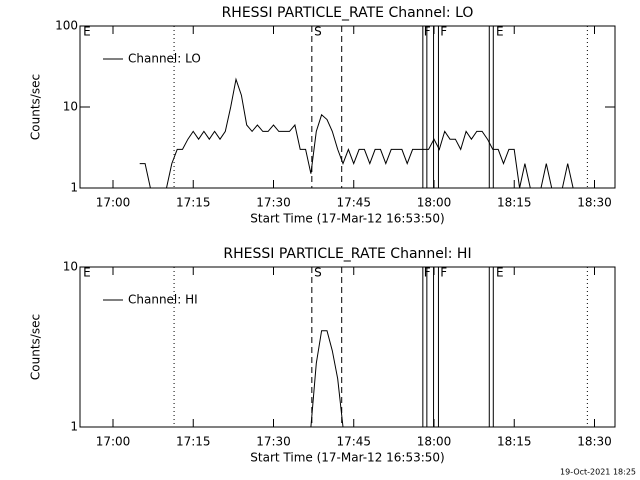  What do you see at coordinates (348, 13) in the screenshot?
I see `chart-title: RHESSI PARTICLE_RATE Channel: LO` at bounding box center [348, 13].